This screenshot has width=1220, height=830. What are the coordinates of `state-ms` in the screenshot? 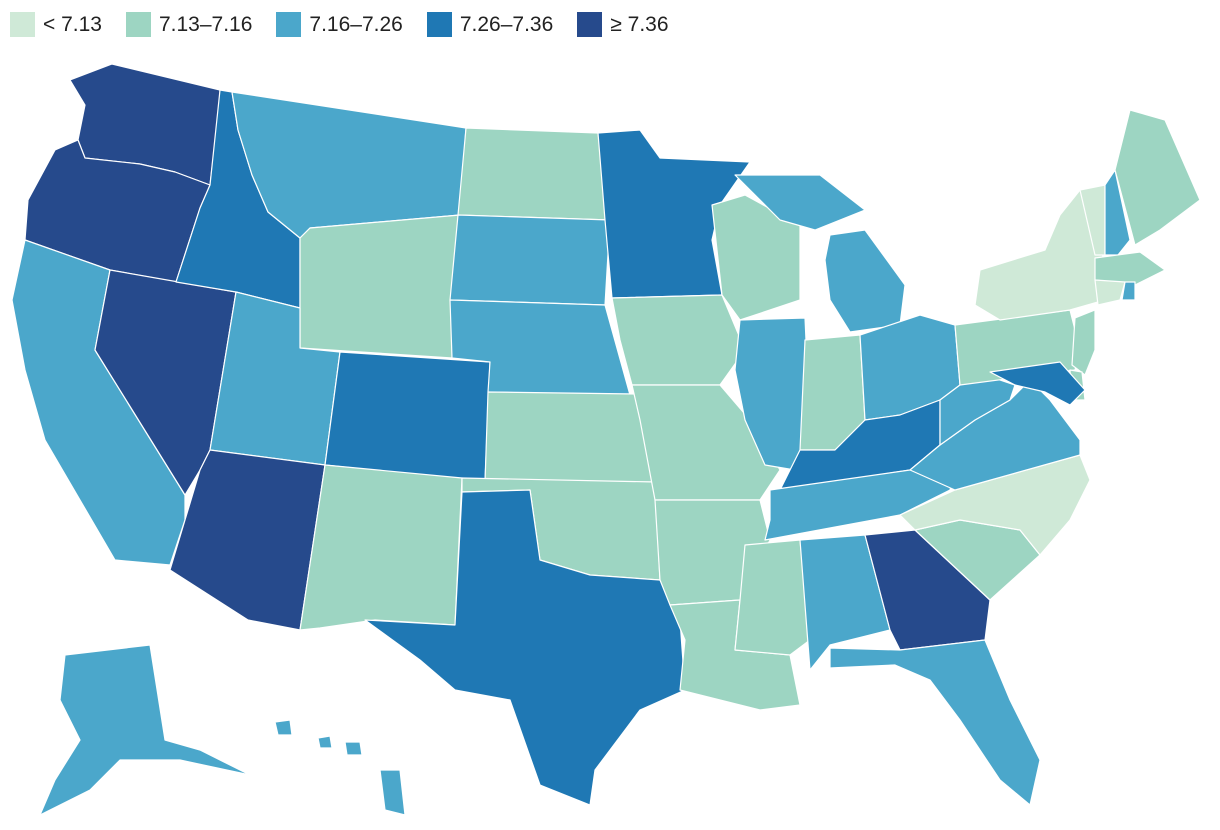 It's located at (772, 597).